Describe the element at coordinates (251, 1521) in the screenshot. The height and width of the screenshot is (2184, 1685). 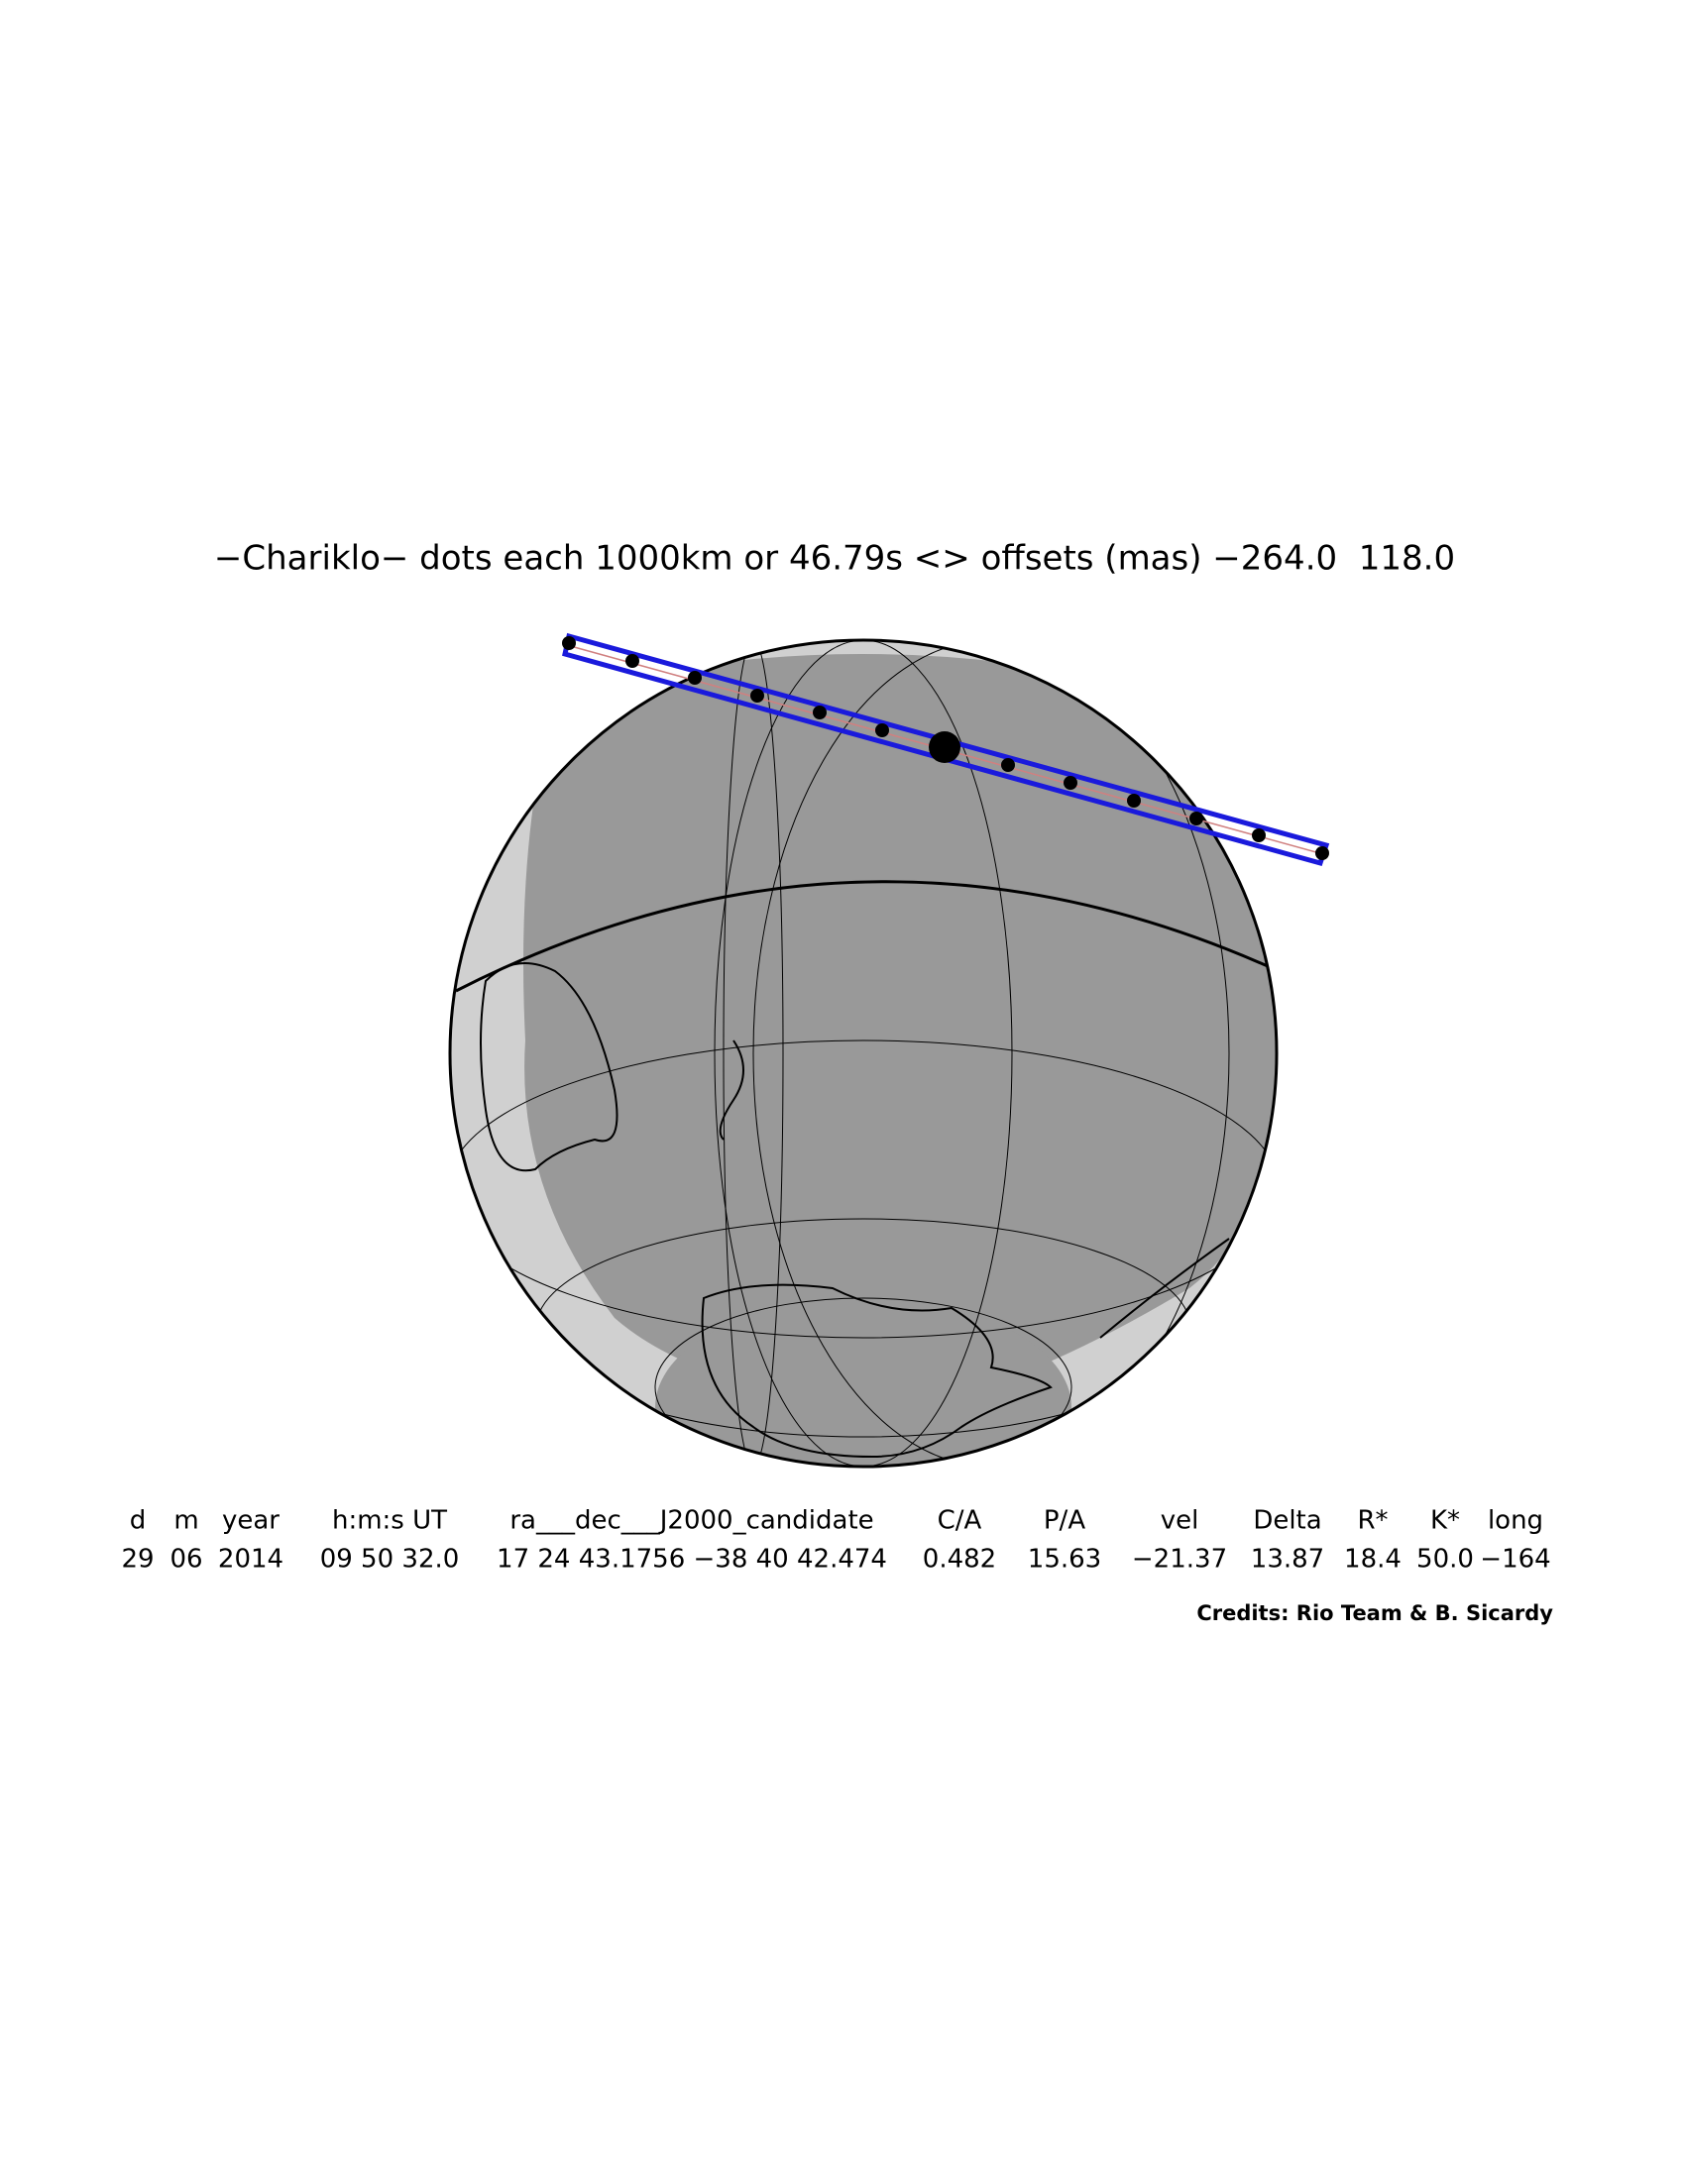
I see `column-header: year` at that location.